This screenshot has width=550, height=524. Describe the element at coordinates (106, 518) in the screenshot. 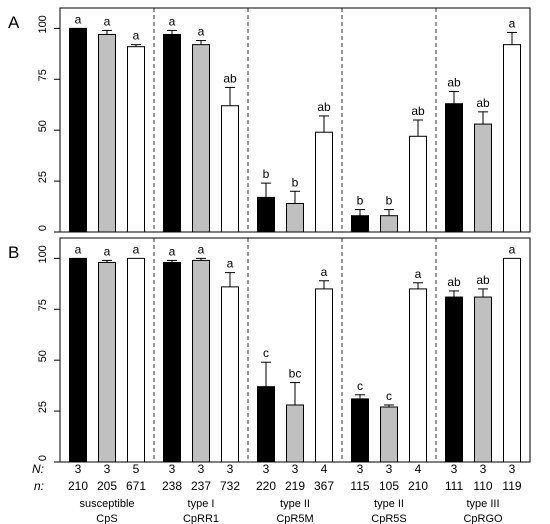

I see `group-name-label: CpS` at that location.